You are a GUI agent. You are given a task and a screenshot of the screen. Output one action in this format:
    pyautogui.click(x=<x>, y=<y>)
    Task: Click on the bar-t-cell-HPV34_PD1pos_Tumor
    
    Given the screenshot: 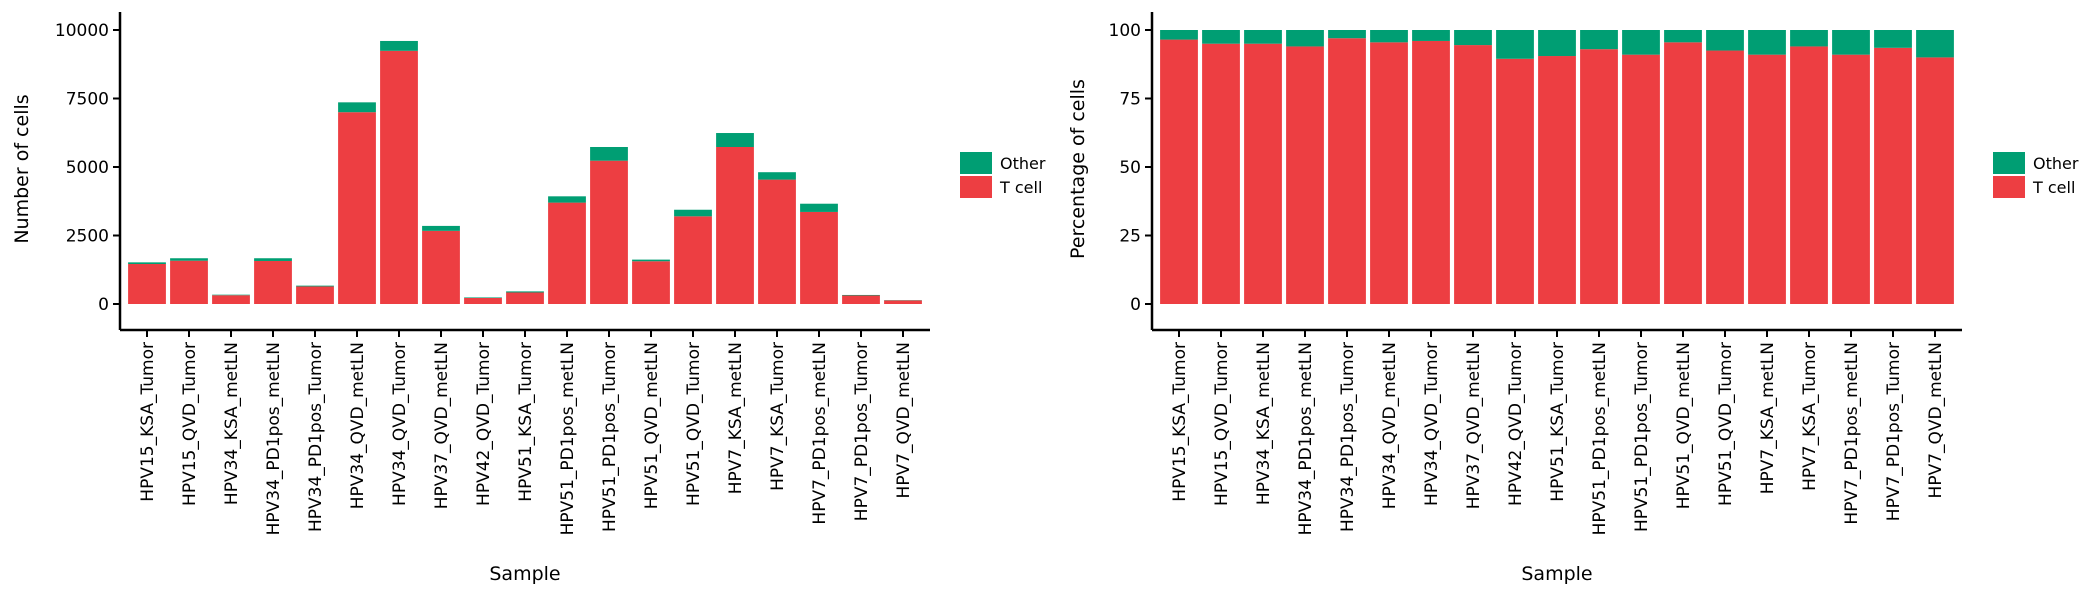 What is the action you would take?
    pyautogui.click(x=1347, y=171)
    